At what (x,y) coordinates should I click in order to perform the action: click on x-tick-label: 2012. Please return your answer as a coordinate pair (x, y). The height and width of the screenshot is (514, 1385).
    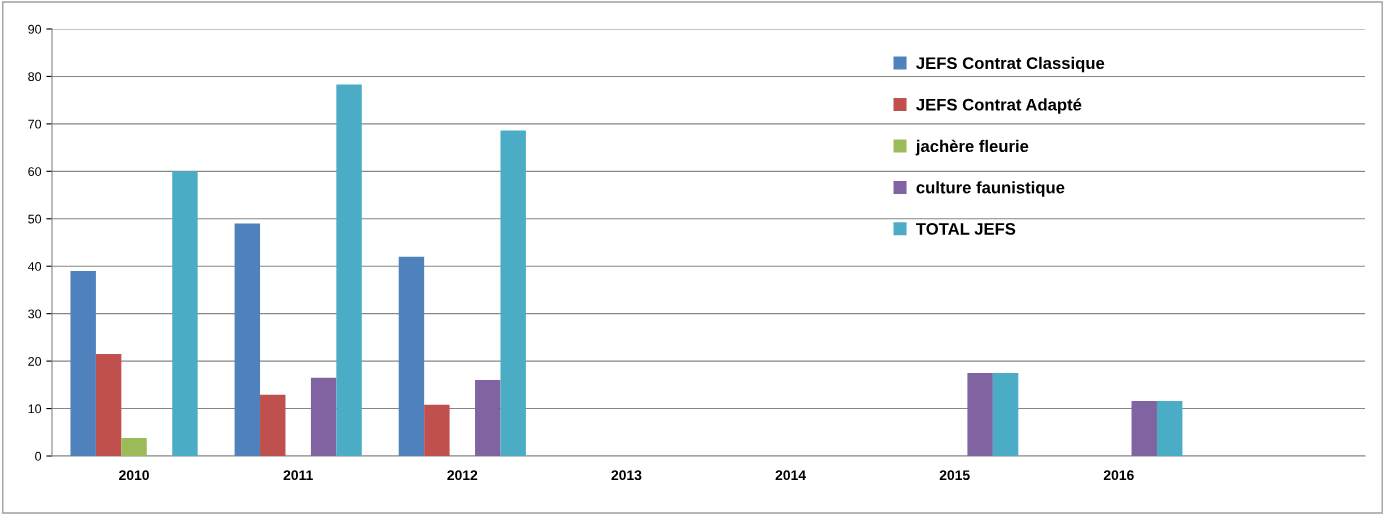
    Looking at the image, I should click on (462, 475).